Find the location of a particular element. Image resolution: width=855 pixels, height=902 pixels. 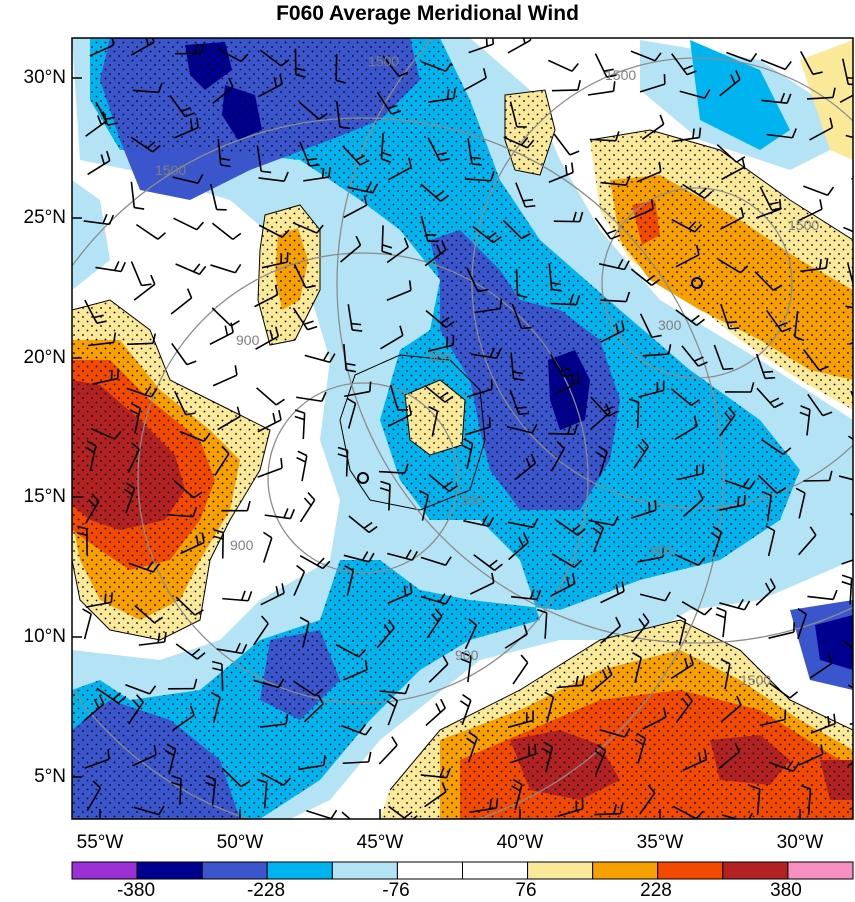

colorbar-label: -76 is located at coordinates (396, 891).